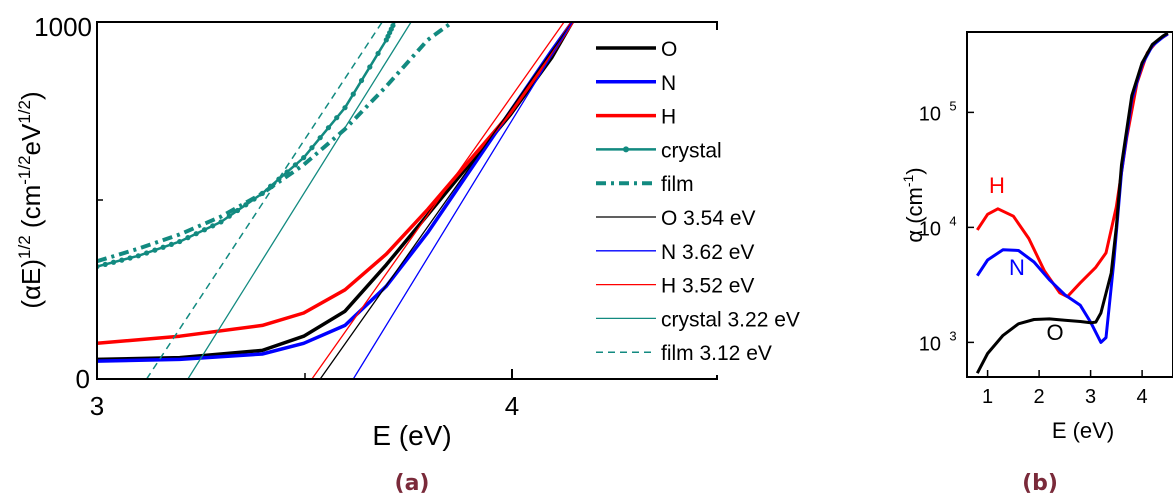 Image resolution: width=1173 pixels, height=499 pixels. Describe the element at coordinates (412, 483) in the screenshot. I see `panel-a-label: (a)` at that location.